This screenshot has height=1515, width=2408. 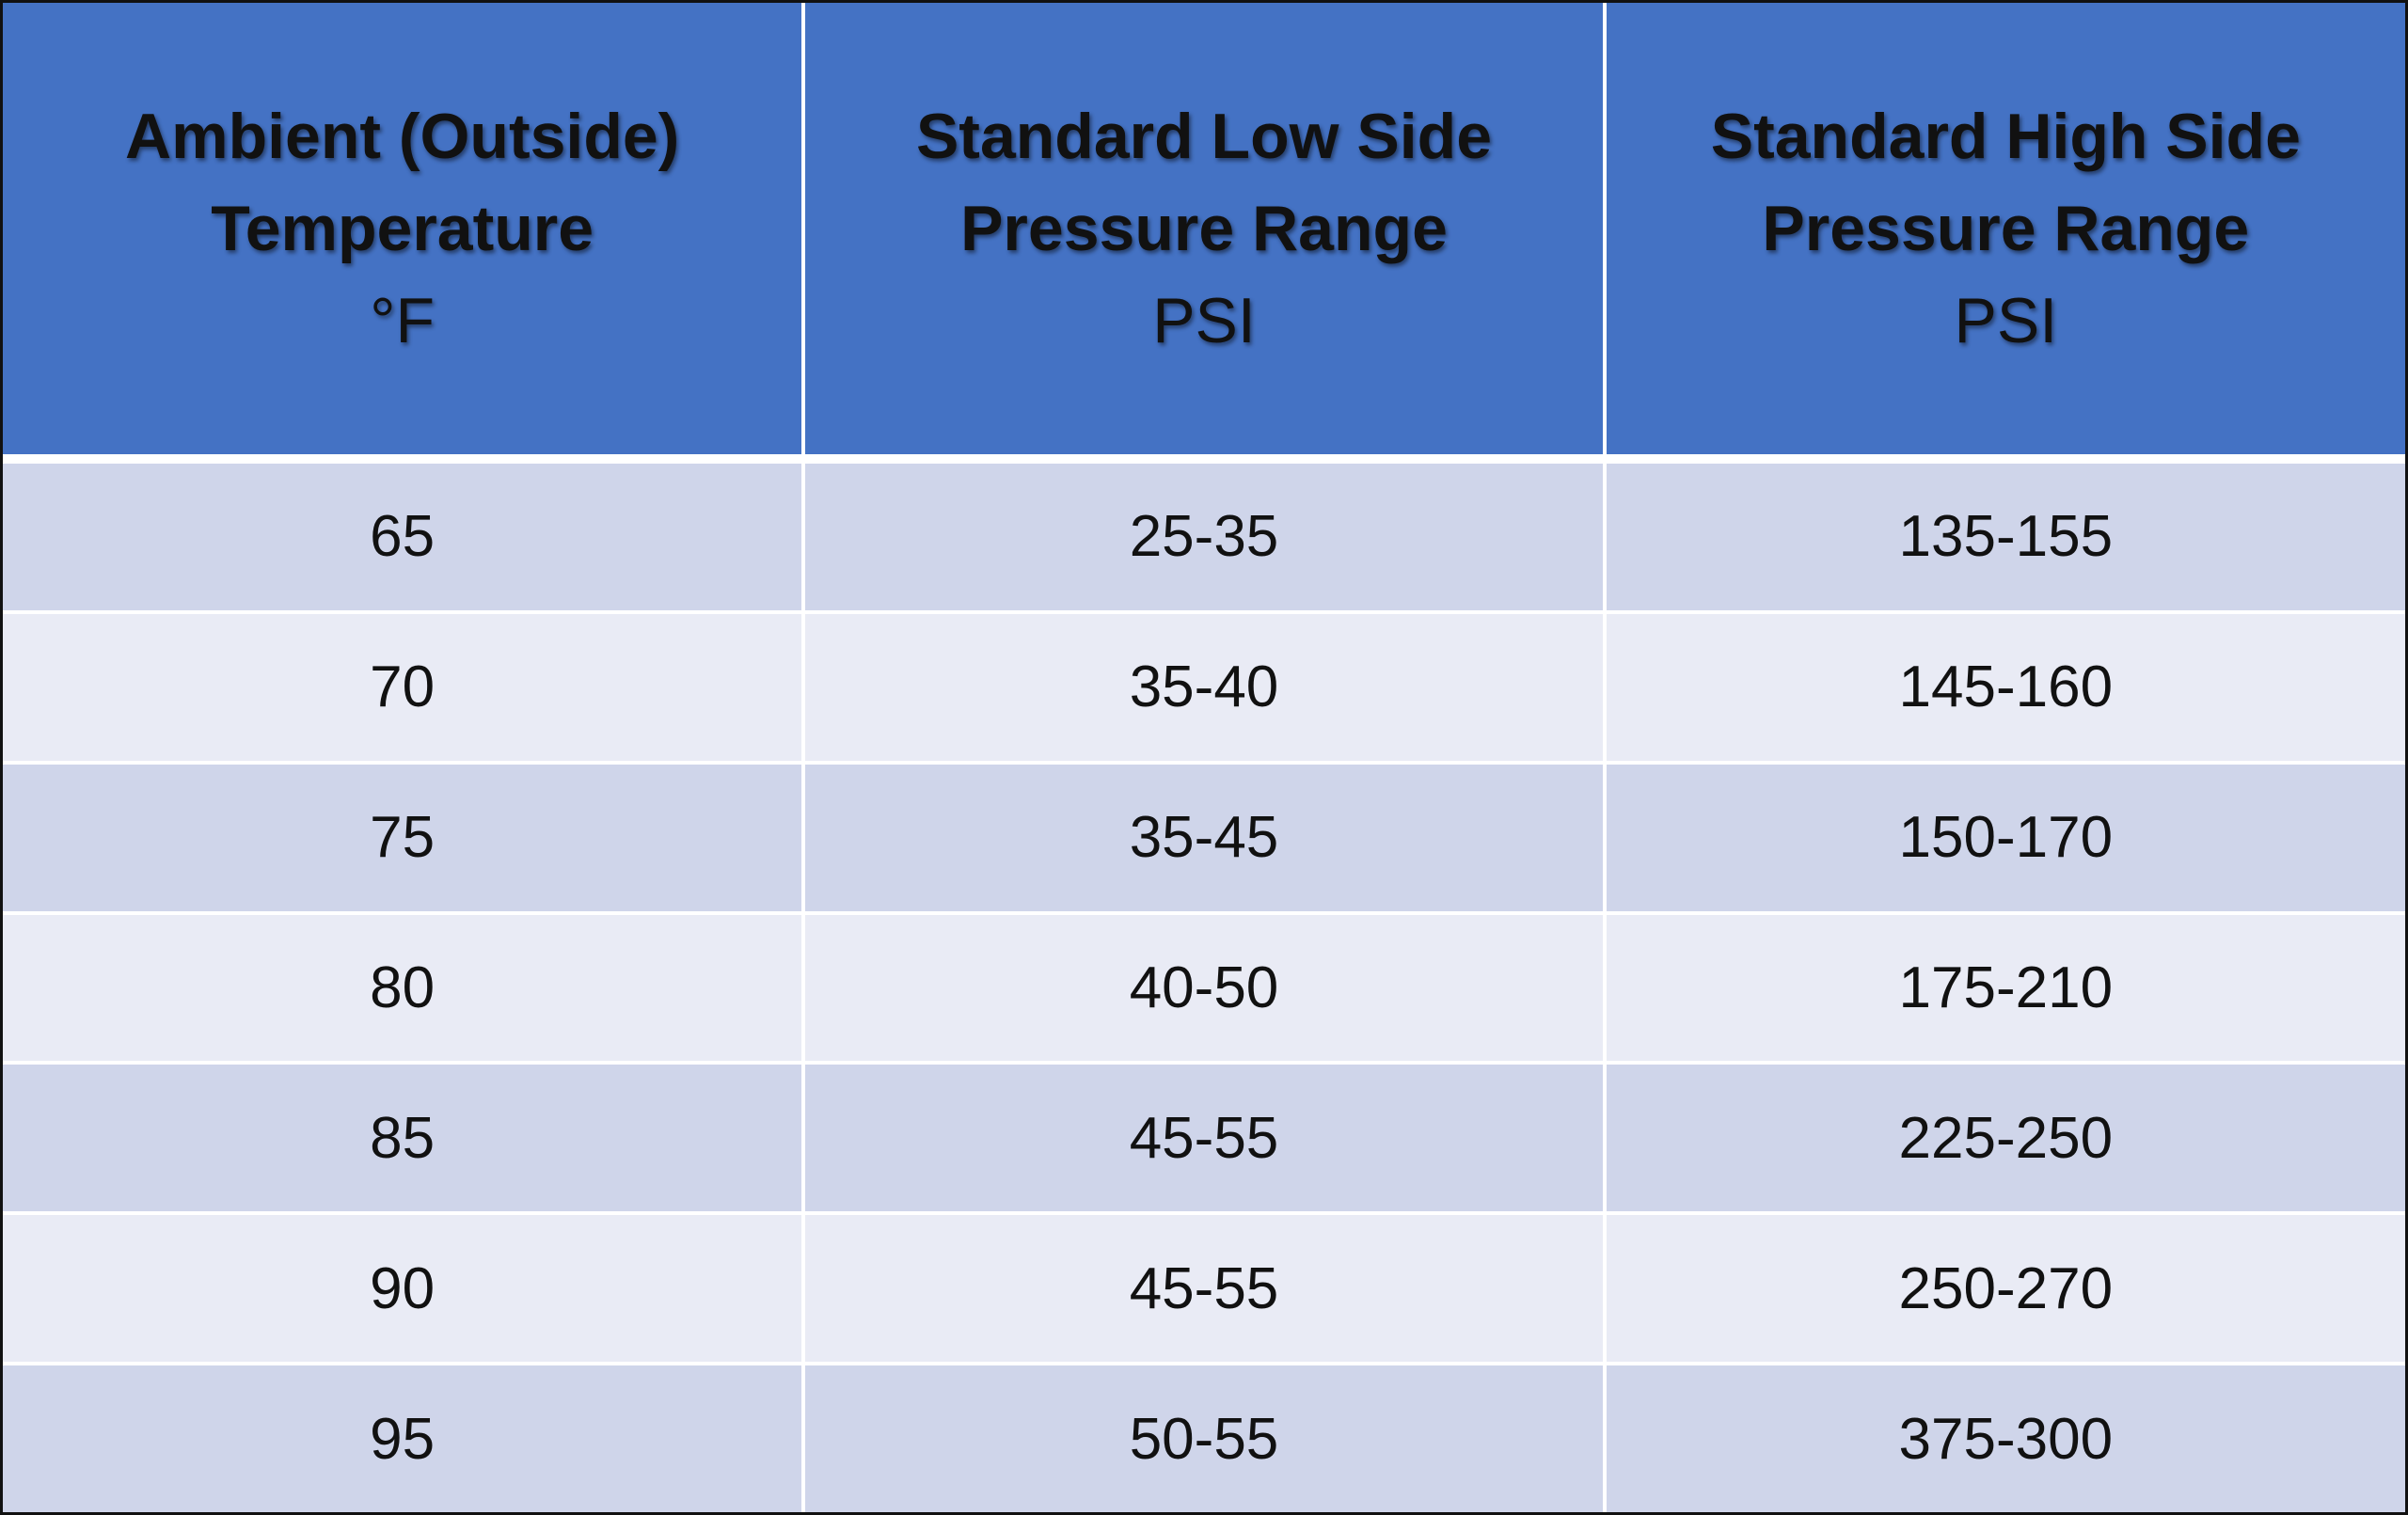 I want to click on table-cell: 85, so click(x=405, y=1138).